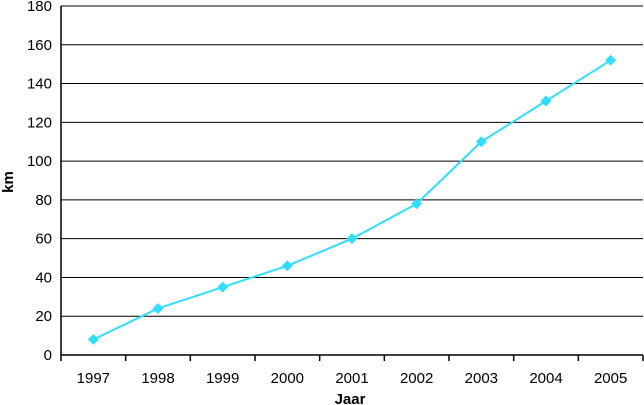 This screenshot has width=644, height=405. Describe the element at coordinates (39, 161) in the screenshot. I see `y-tick-label-100: 100` at that location.